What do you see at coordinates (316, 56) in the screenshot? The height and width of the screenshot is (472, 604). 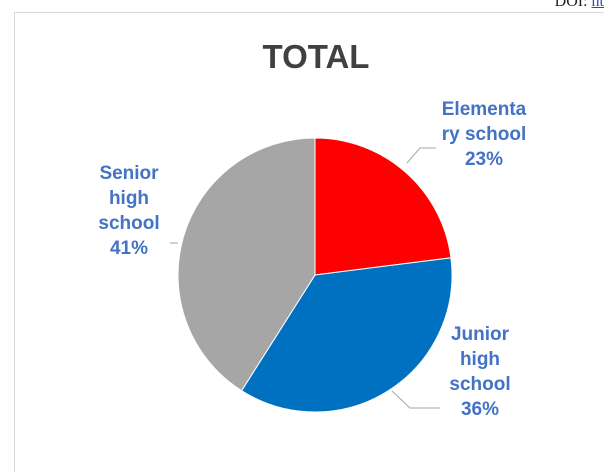 I see `chart-title: TOTAL` at bounding box center [316, 56].